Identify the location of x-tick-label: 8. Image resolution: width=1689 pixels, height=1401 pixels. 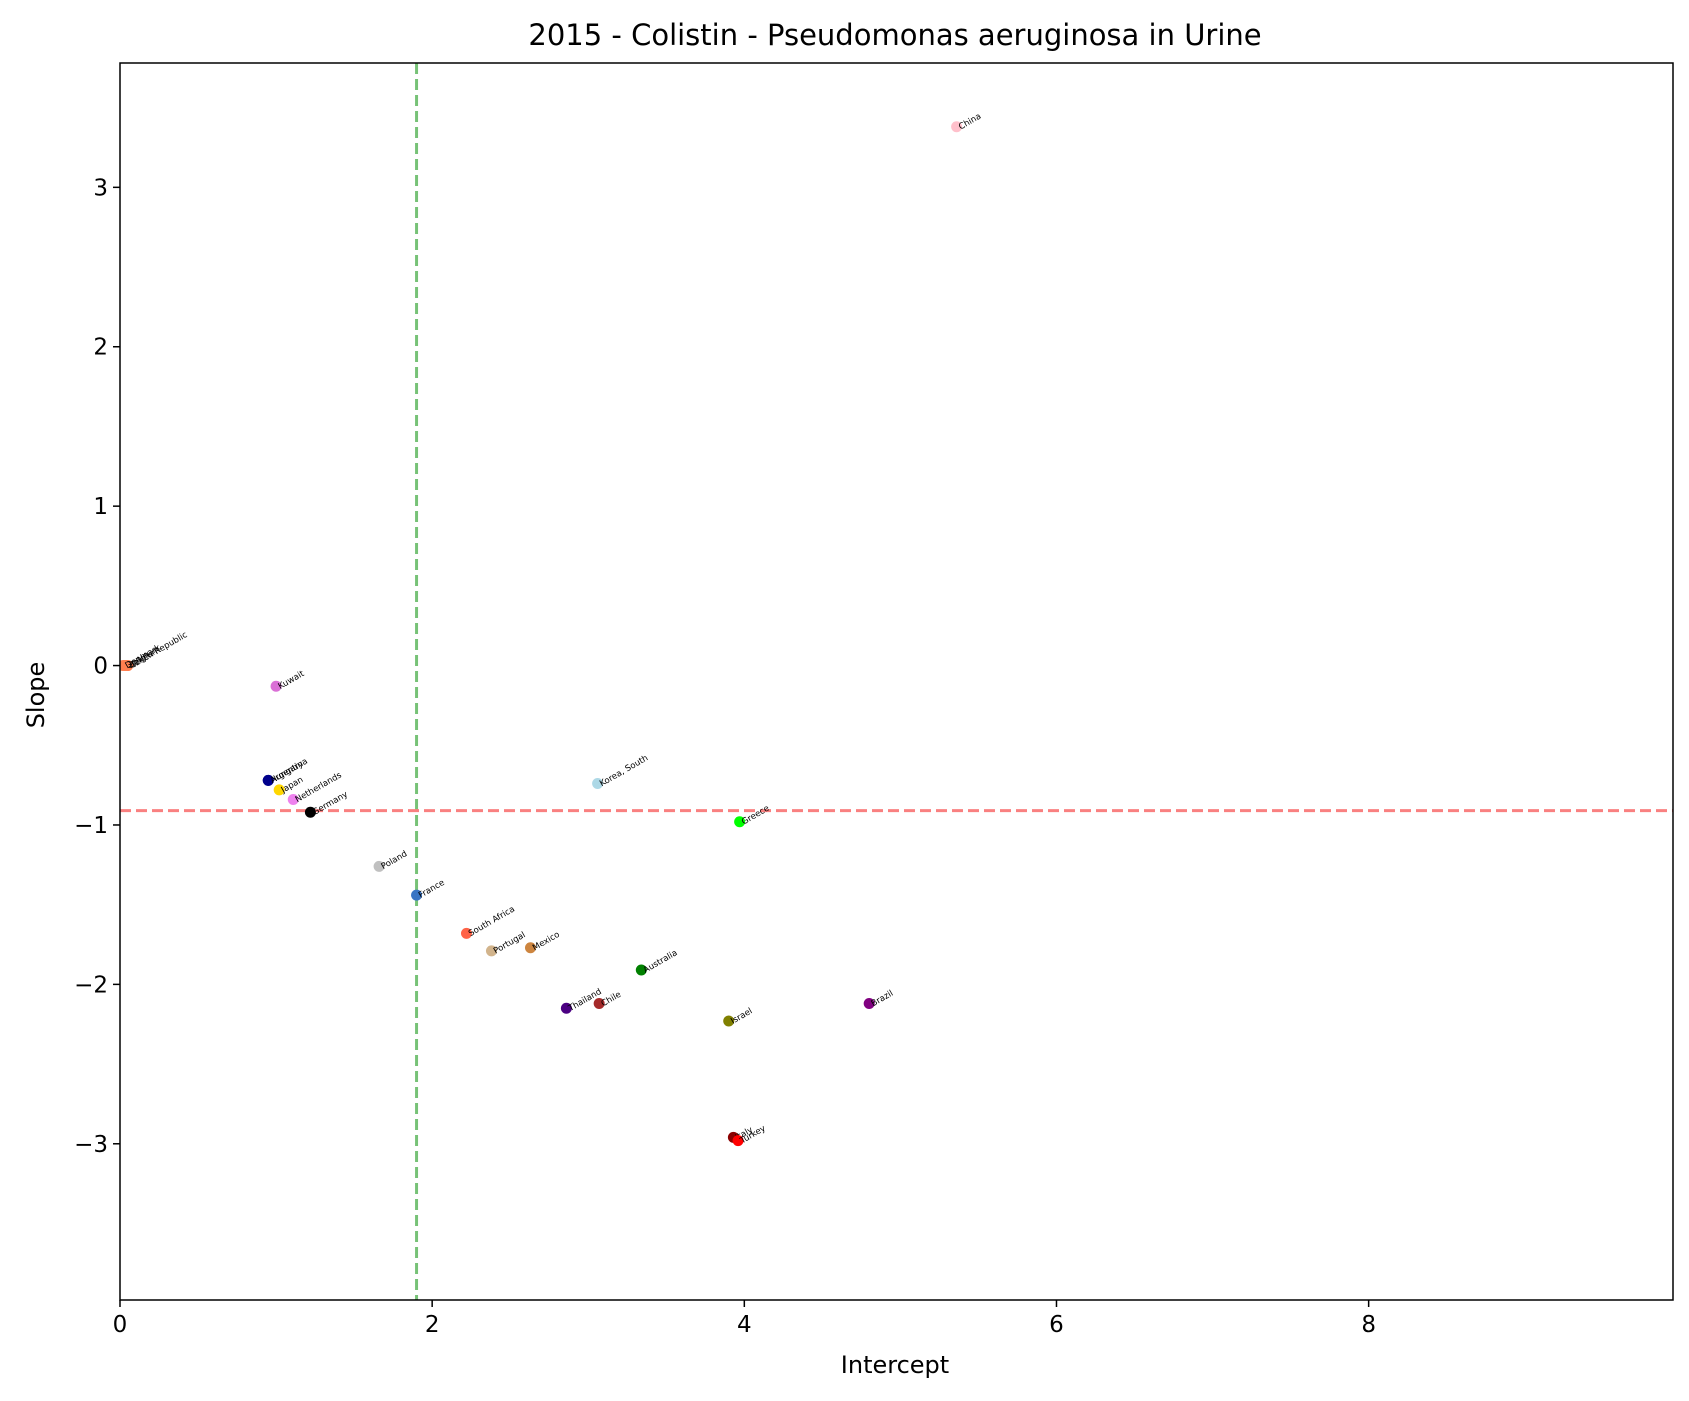
(1368, 1325).